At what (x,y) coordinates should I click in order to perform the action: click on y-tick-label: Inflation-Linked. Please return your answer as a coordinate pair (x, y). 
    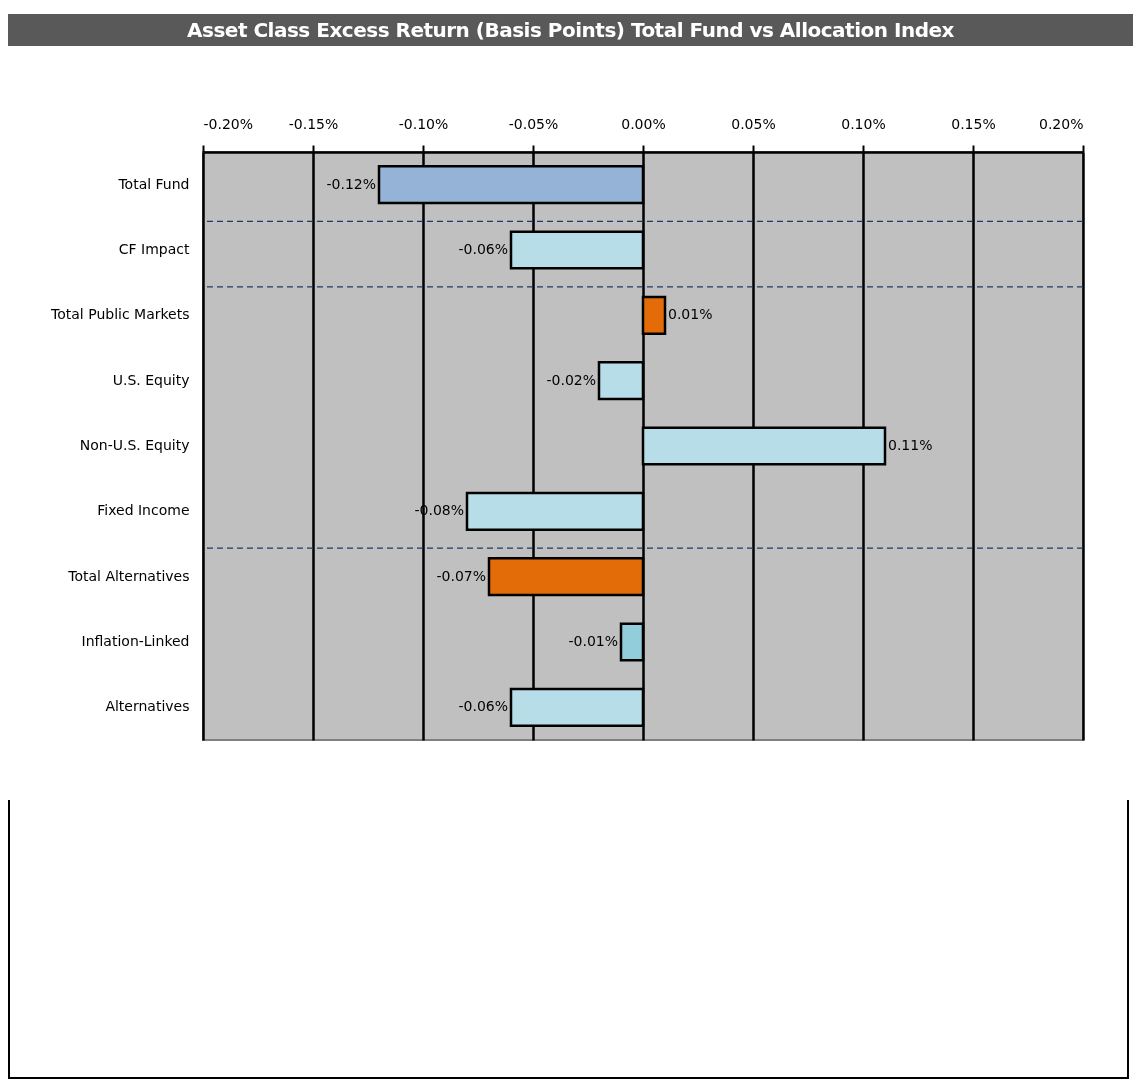
    Looking at the image, I should click on (135, 641).